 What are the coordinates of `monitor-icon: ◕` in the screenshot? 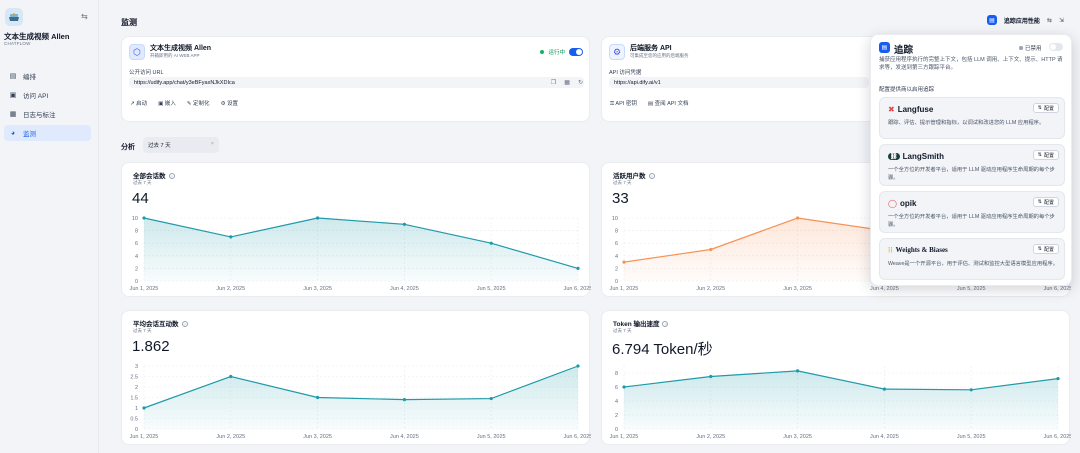 It's located at (13, 133).